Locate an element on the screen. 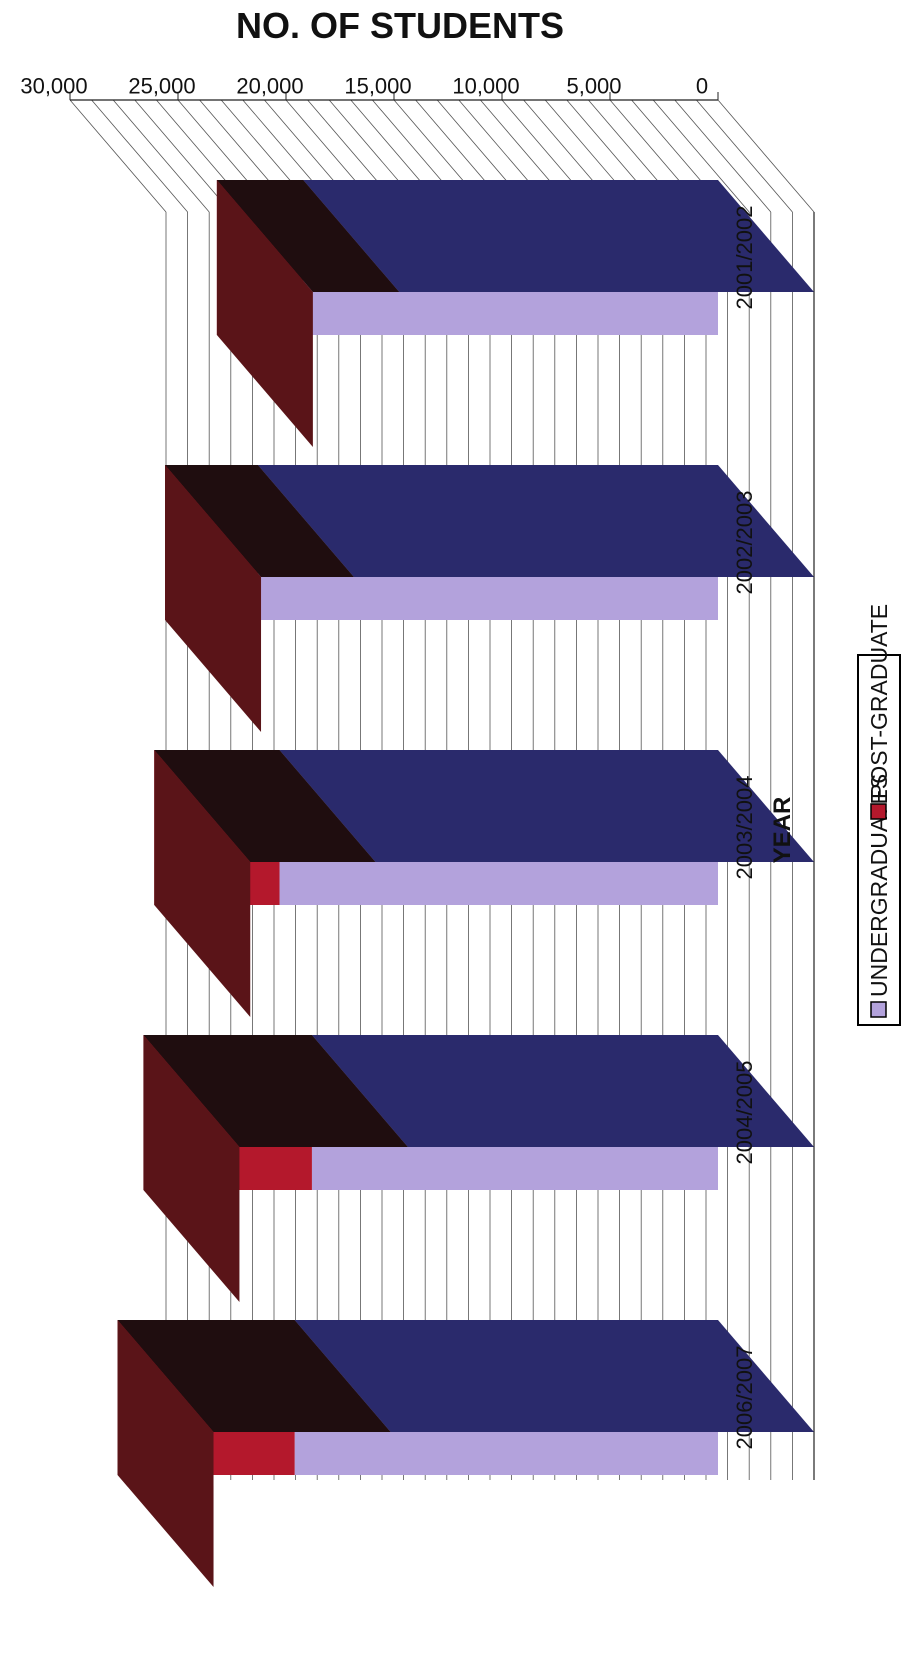  x-axis-title: YEAR is located at coordinates (782, 830).